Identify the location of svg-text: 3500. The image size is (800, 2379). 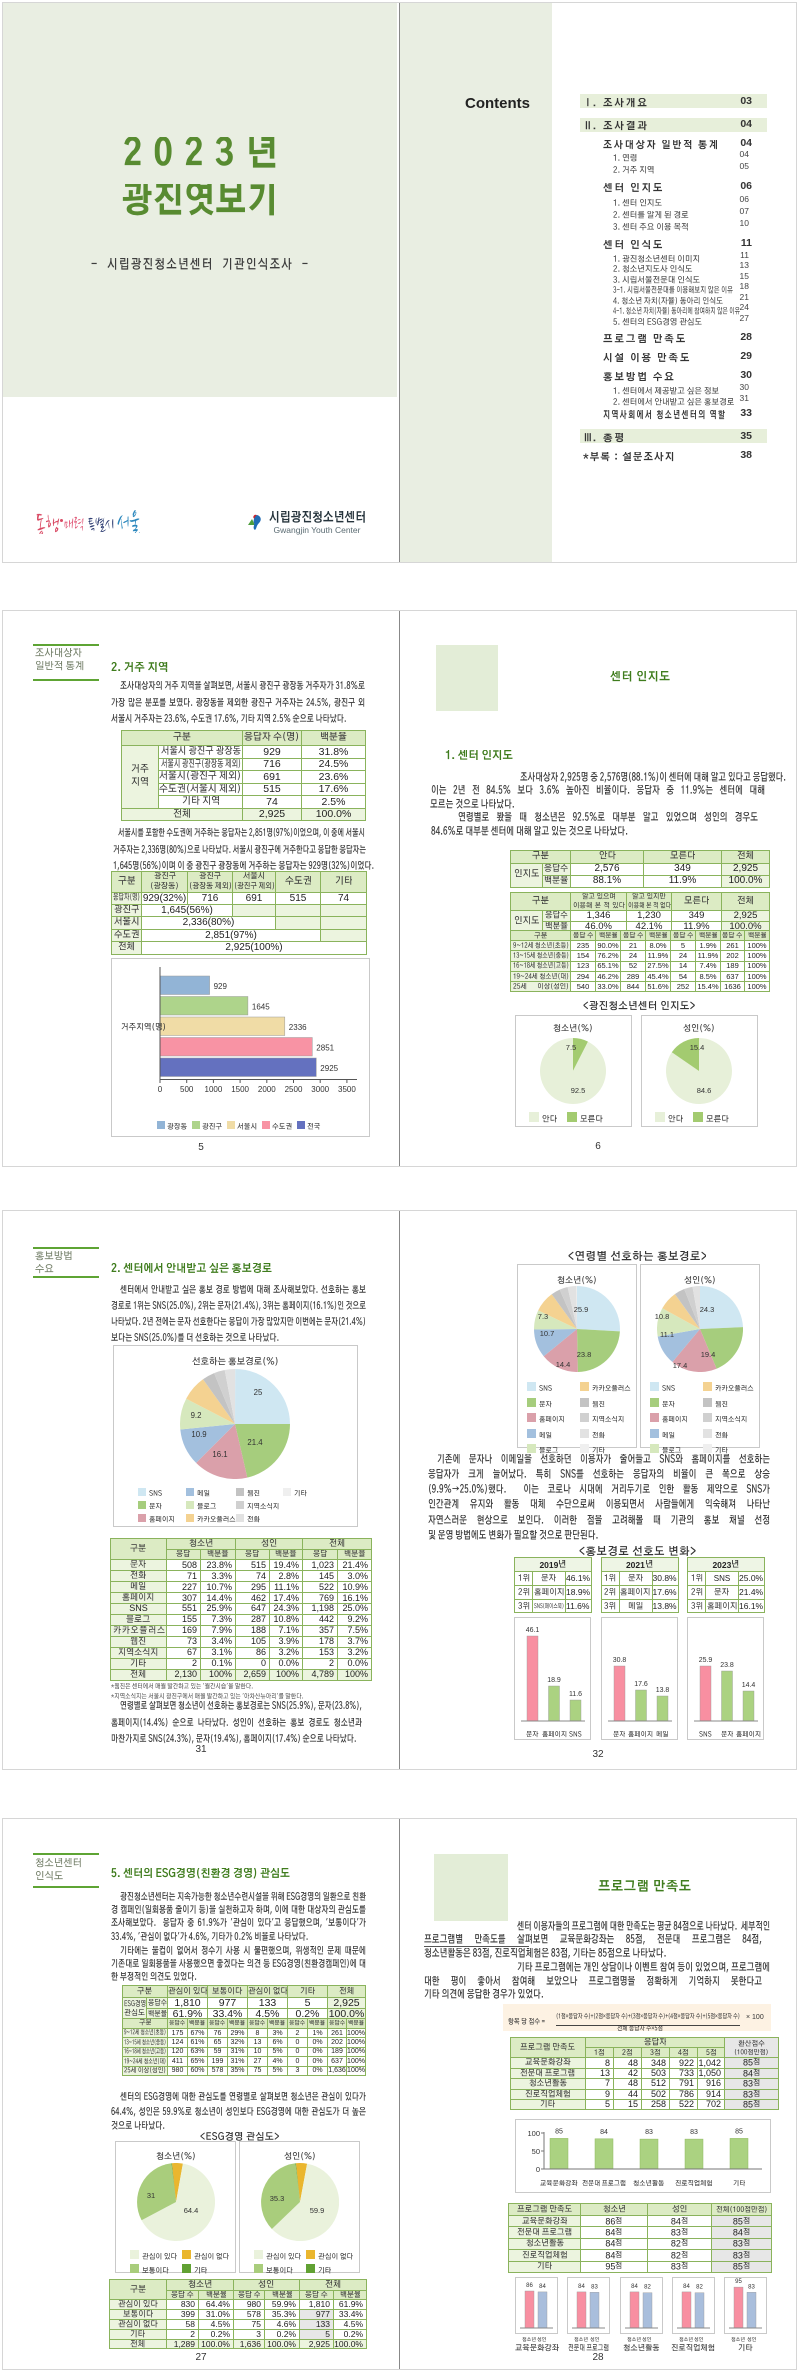
(347, 1089).